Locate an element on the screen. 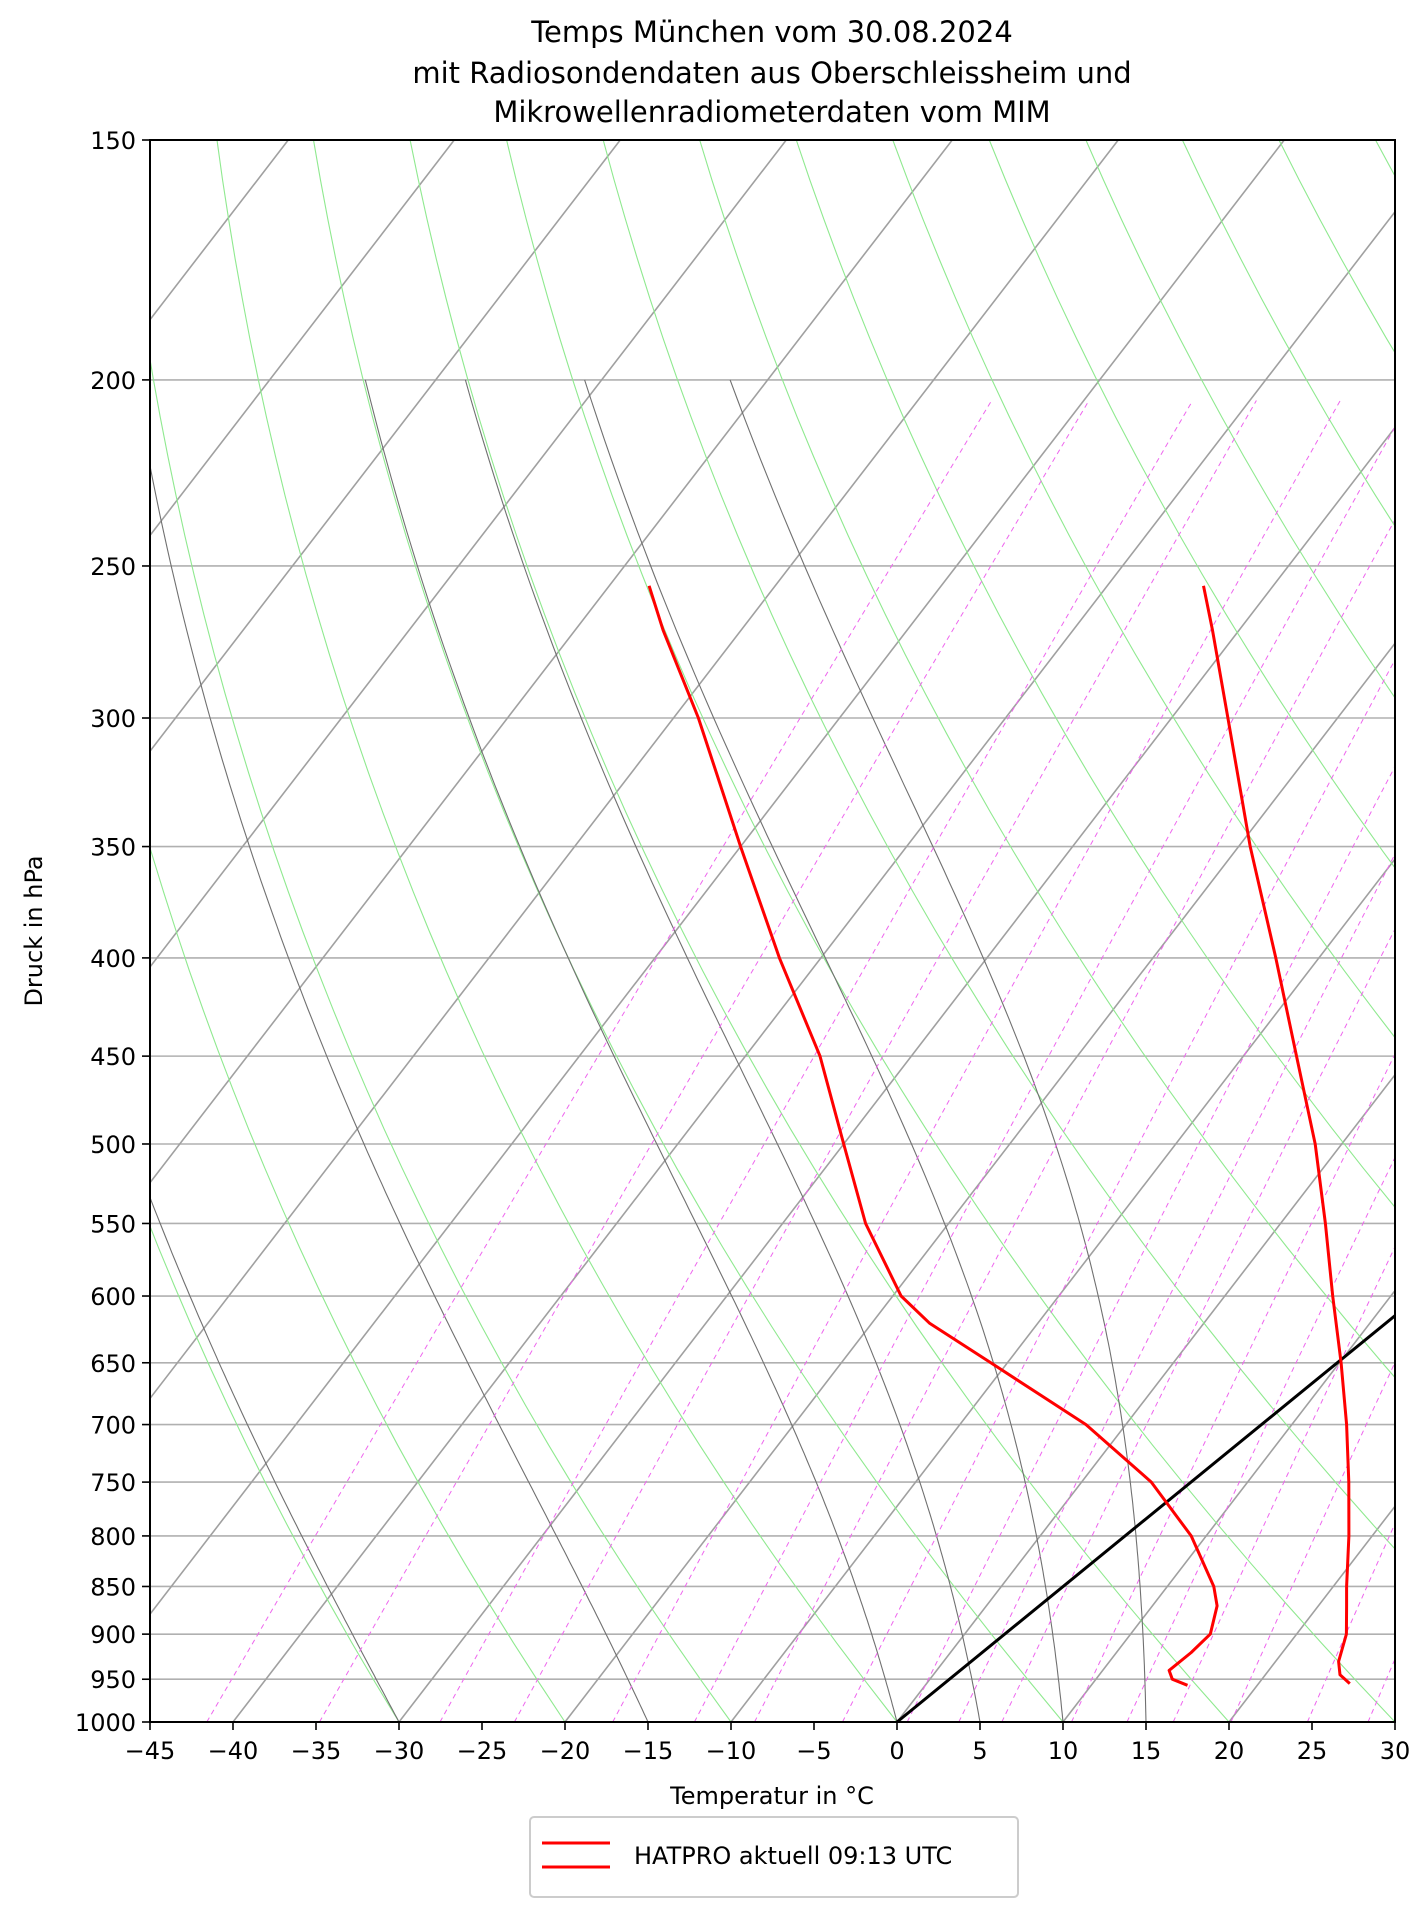 The height and width of the screenshot is (1907, 1427). y-tick-label: 300 is located at coordinates (113, 719).